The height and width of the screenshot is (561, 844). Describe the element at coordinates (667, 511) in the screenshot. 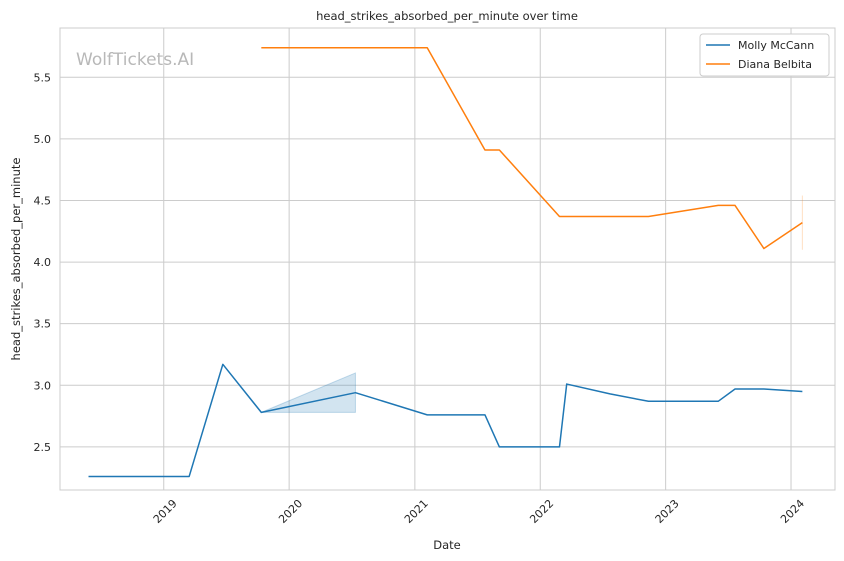

I see `x-tick-label: 2023` at that location.